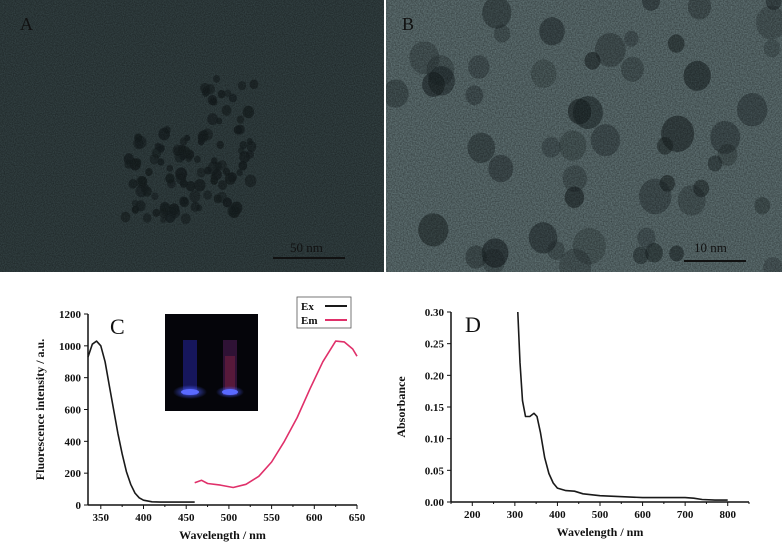  What do you see at coordinates (435, 503) in the screenshot?
I see `y-tick-label: 0.00` at bounding box center [435, 503].